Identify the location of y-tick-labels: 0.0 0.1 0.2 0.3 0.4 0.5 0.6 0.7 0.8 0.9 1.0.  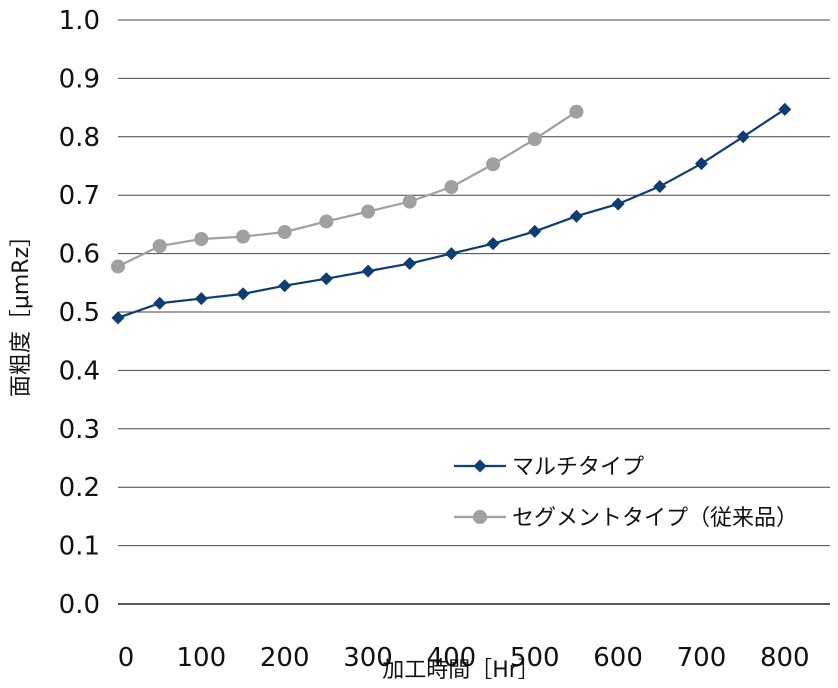
(79, 313).